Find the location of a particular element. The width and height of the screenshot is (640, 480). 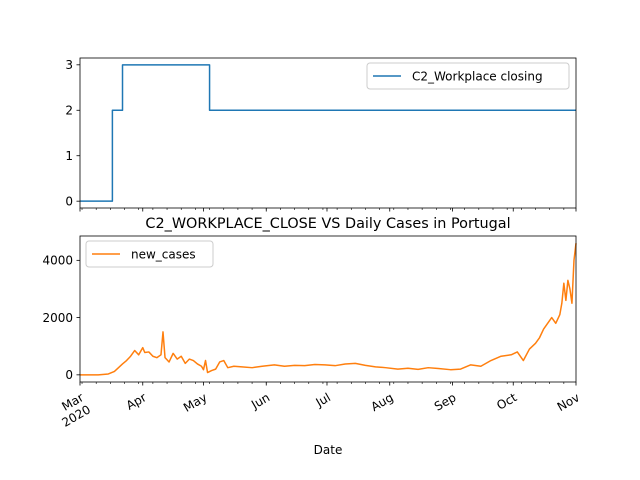

top-y-tick-label-2: 2 is located at coordinates (69, 110).